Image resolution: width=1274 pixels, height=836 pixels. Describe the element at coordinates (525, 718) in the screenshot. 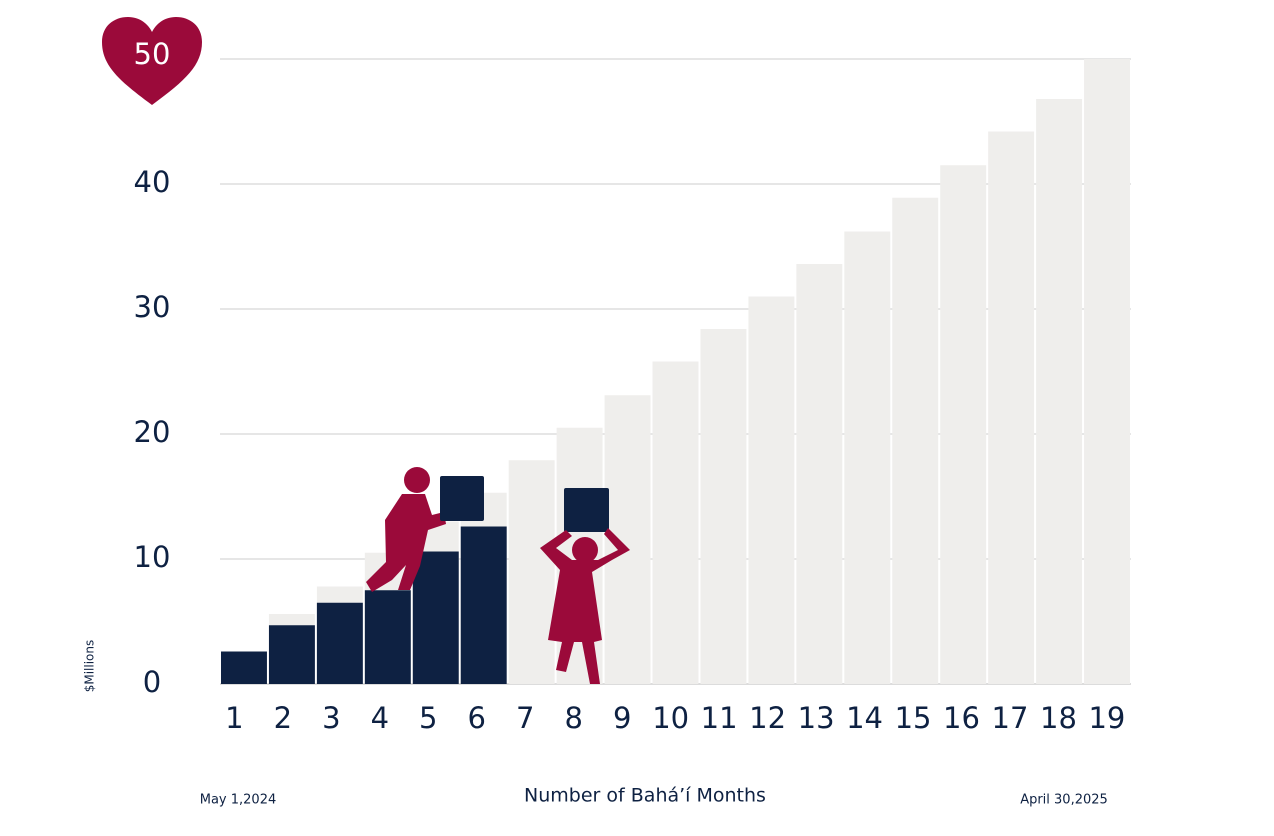

I see `x-tick-label: 7` at that location.